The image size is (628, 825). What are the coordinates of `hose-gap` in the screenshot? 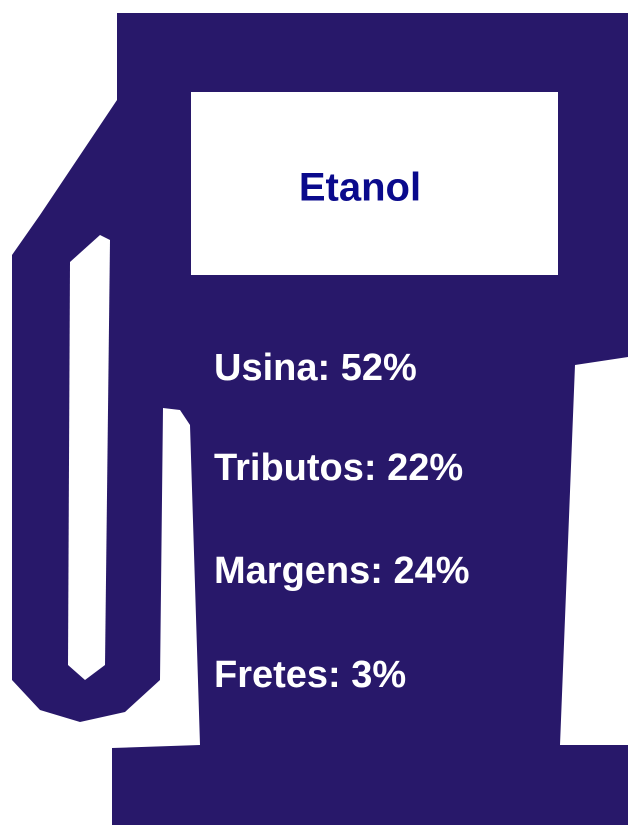 It's located at (89, 457).